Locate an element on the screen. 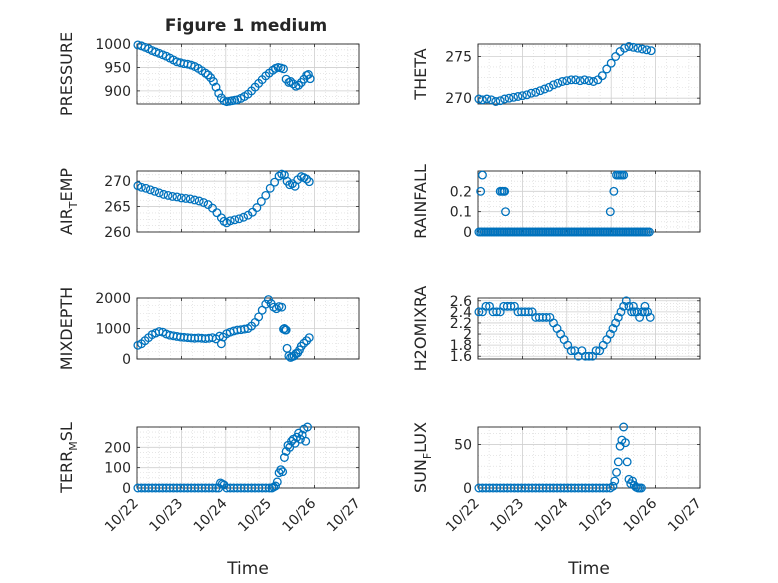  subplot-h2omixra: 2.62.42.221.81.6 H2OMIXRA is located at coordinates (556, 329).